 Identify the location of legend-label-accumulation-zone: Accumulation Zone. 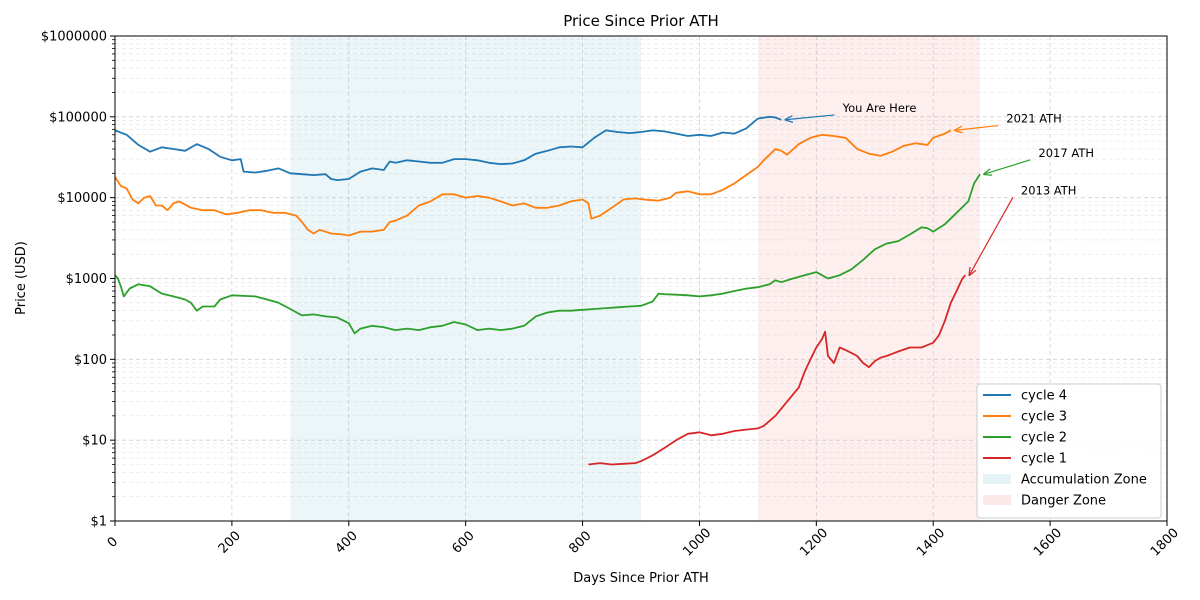
(1084, 480).